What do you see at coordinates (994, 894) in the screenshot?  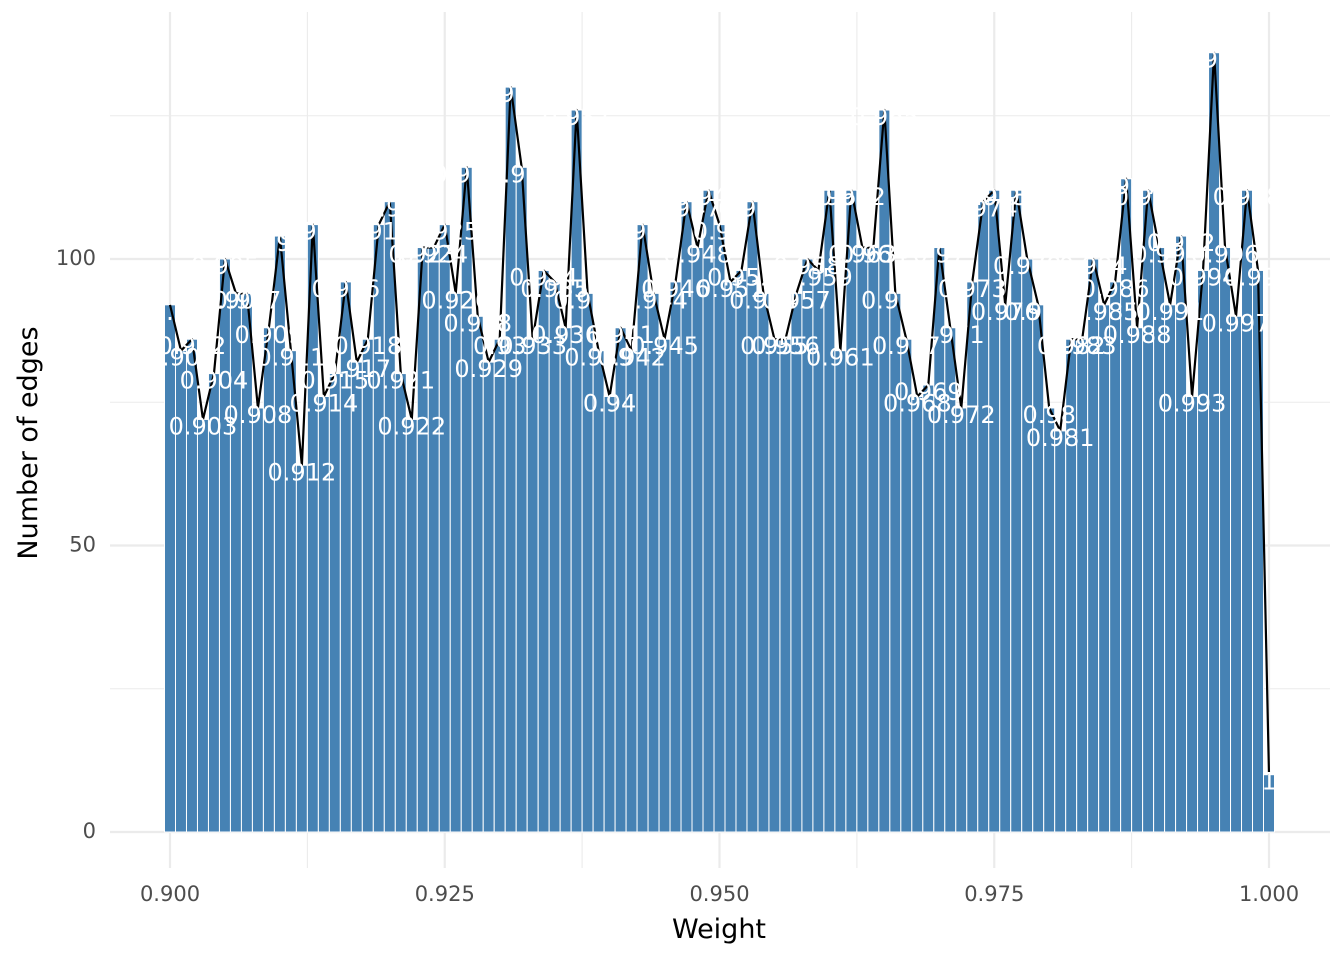 I see `x-tick-label: 0.975` at bounding box center [994, 894].